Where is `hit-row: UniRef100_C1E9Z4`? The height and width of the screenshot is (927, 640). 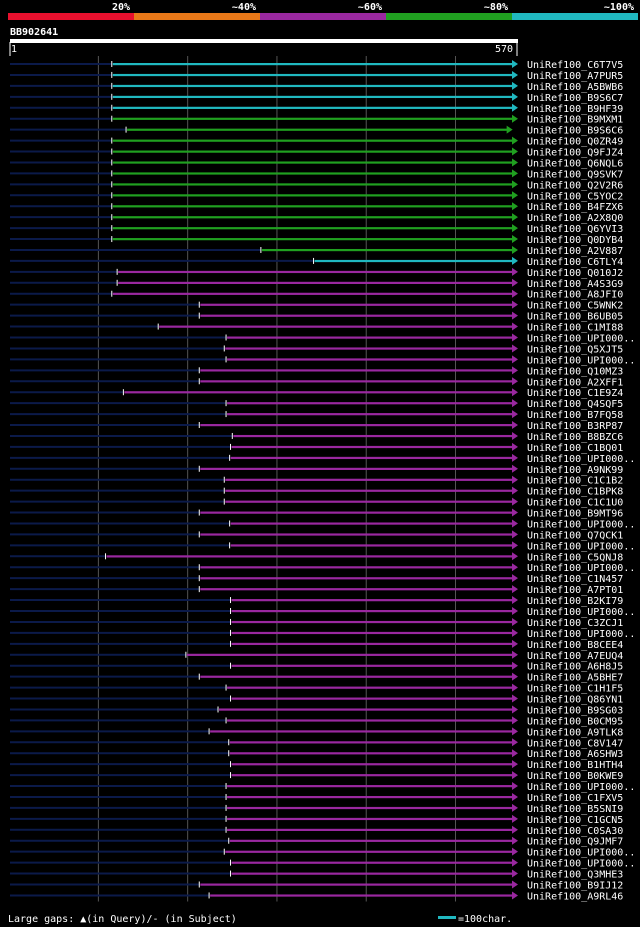
hit-row: UniRef100_C1E9Z4 is located at coordinates (316, 393).